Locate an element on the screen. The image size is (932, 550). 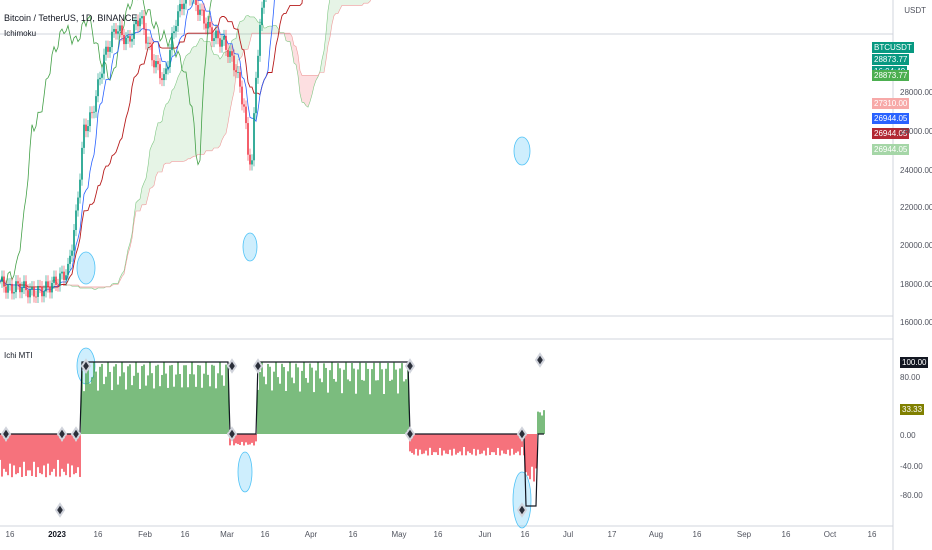
price-tag: 28873.77 is located at coordinates (891, 59).